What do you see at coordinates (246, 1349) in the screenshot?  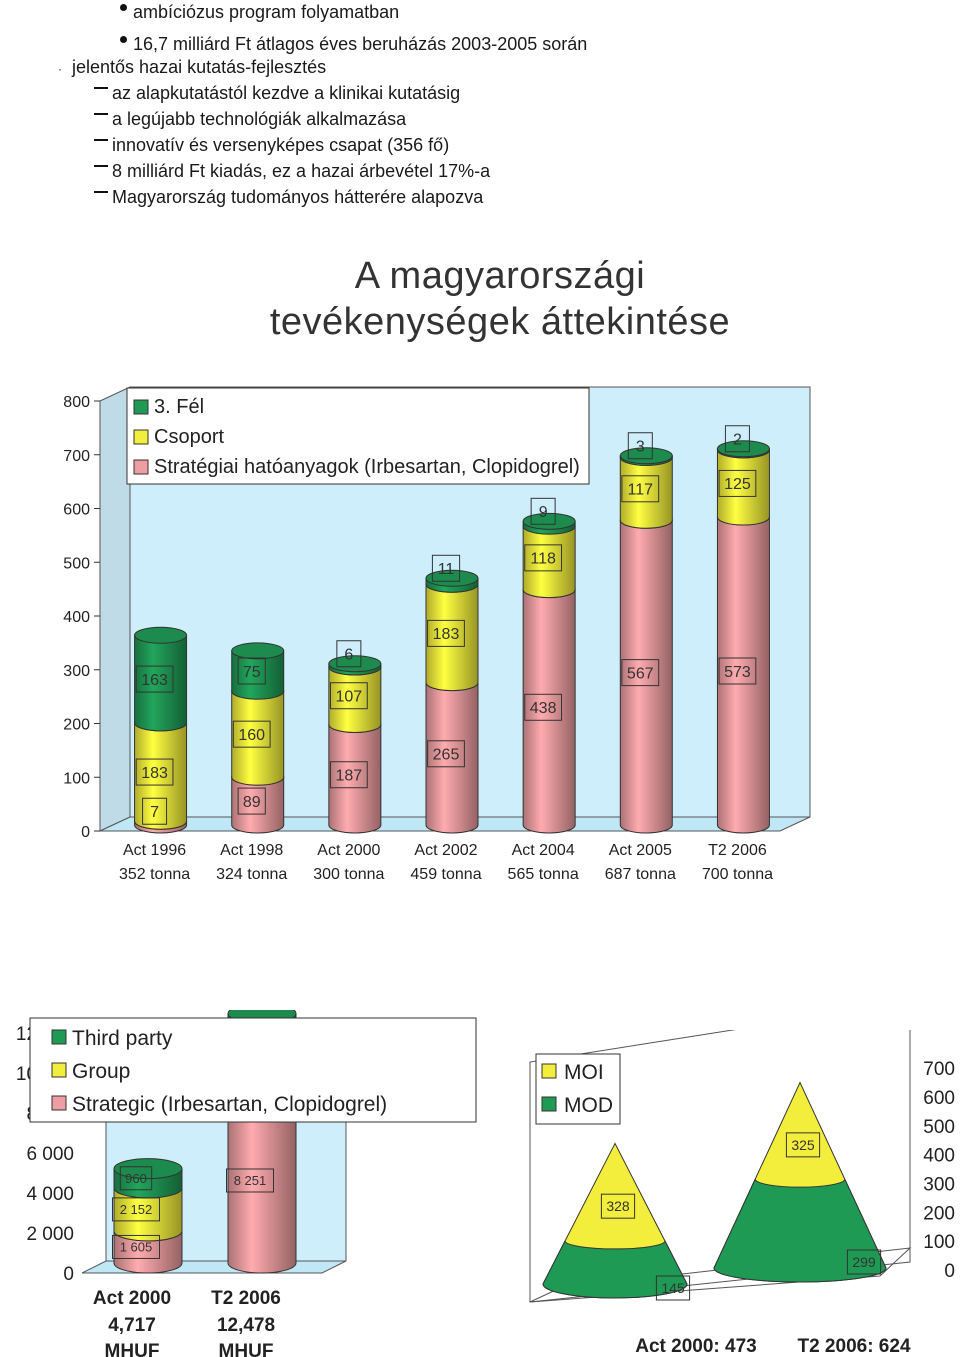 I see `x-unit-label: MHUF` at bounding box center [246, 1349].